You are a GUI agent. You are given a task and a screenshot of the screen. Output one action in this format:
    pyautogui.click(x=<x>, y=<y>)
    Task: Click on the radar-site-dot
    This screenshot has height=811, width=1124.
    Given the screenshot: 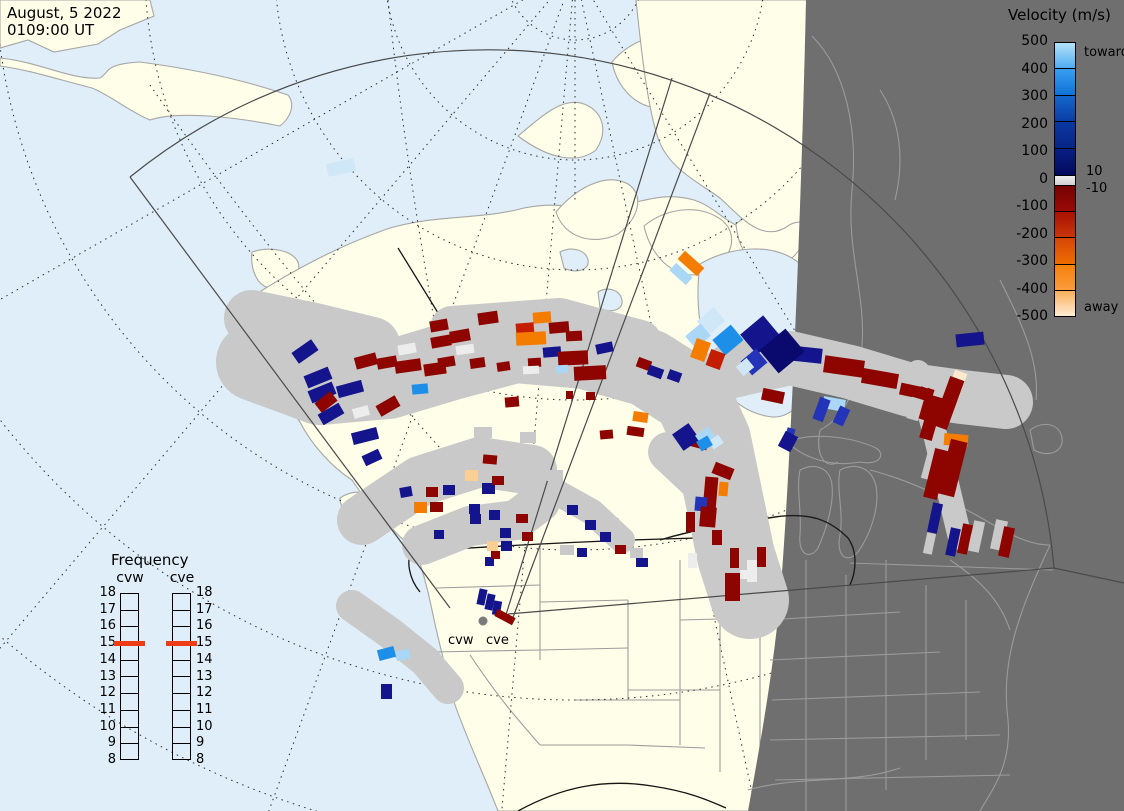 What is the action you would take?
    pyautogui.click(x=483, y=621)
    